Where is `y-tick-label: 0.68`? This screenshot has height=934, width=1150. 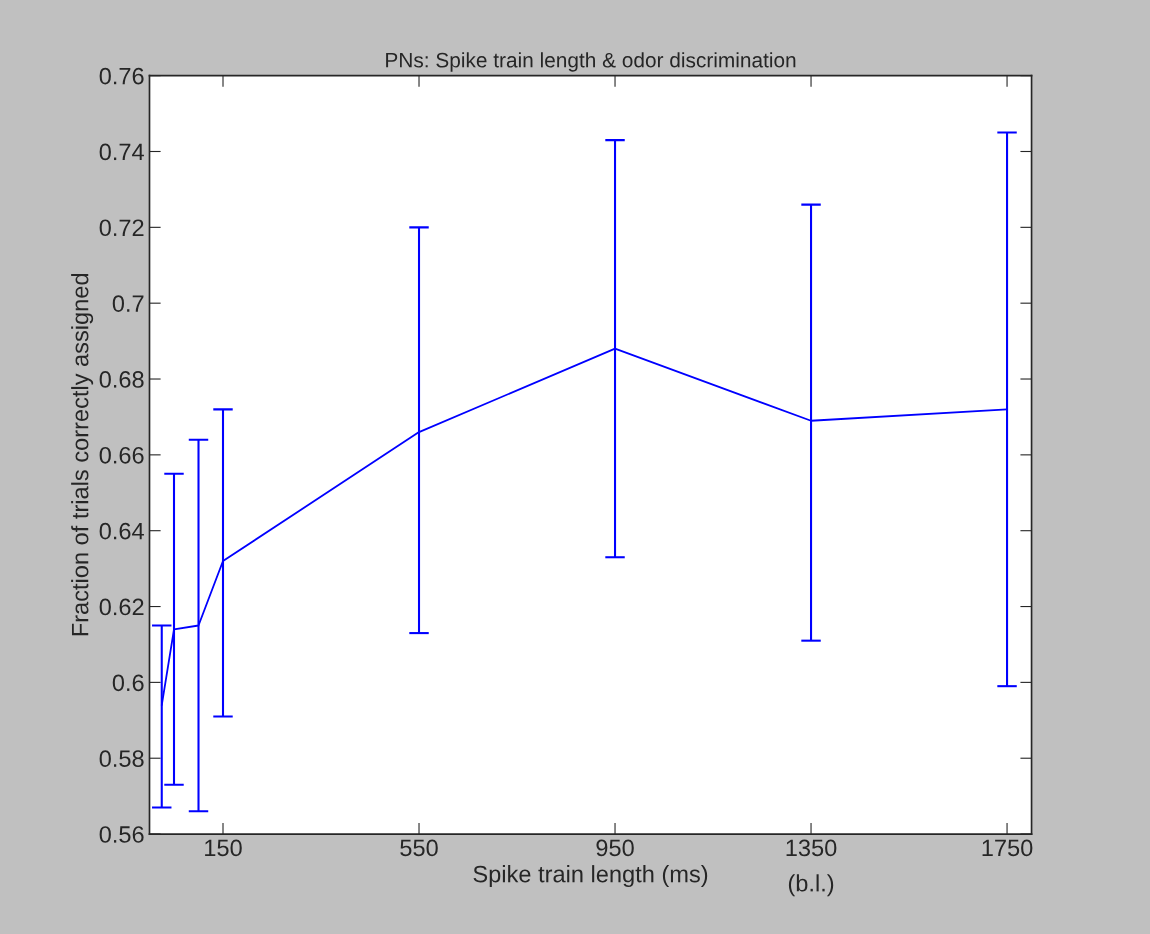
y-tick-label: 0.68 is located at coordinates (121, 379).